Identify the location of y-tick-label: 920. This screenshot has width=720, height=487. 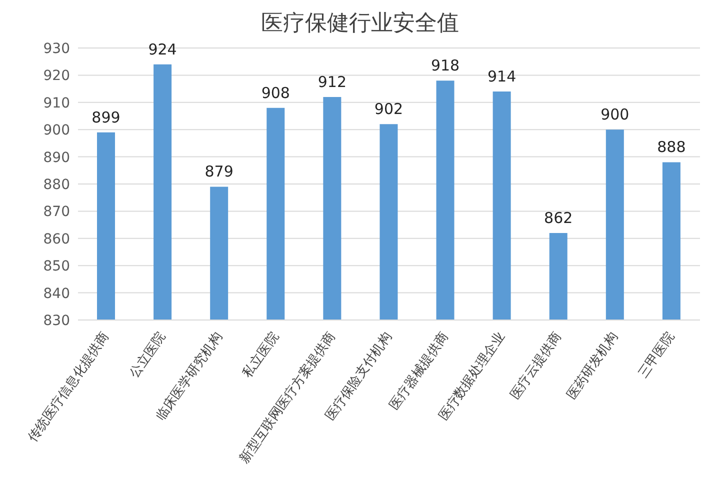
(56, 76).